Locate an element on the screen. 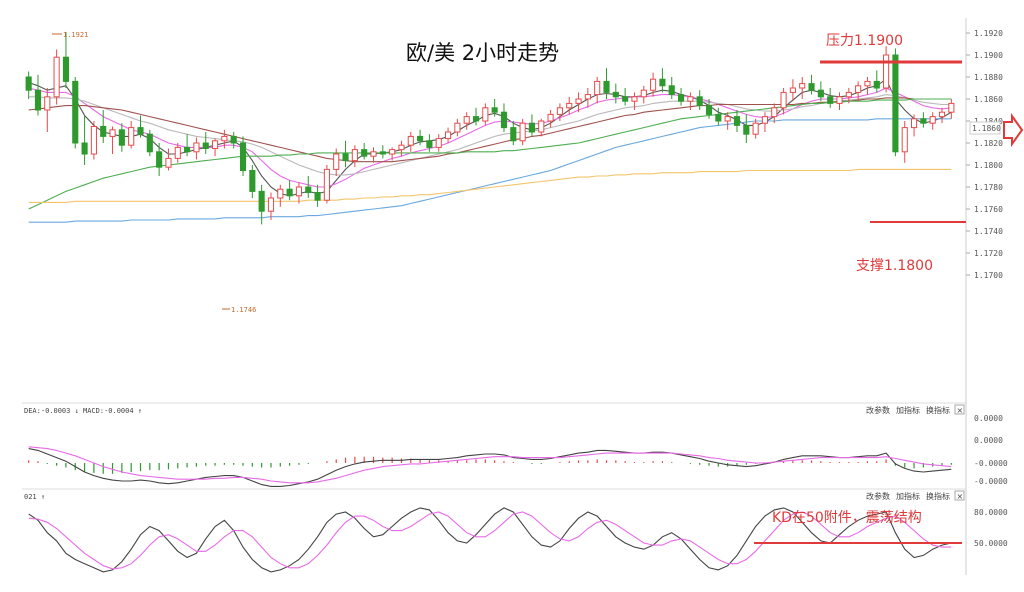 The width and height of the screenshot is (1024, 592). kd-header: 021 ↑ is located at coordinates (34, 497).